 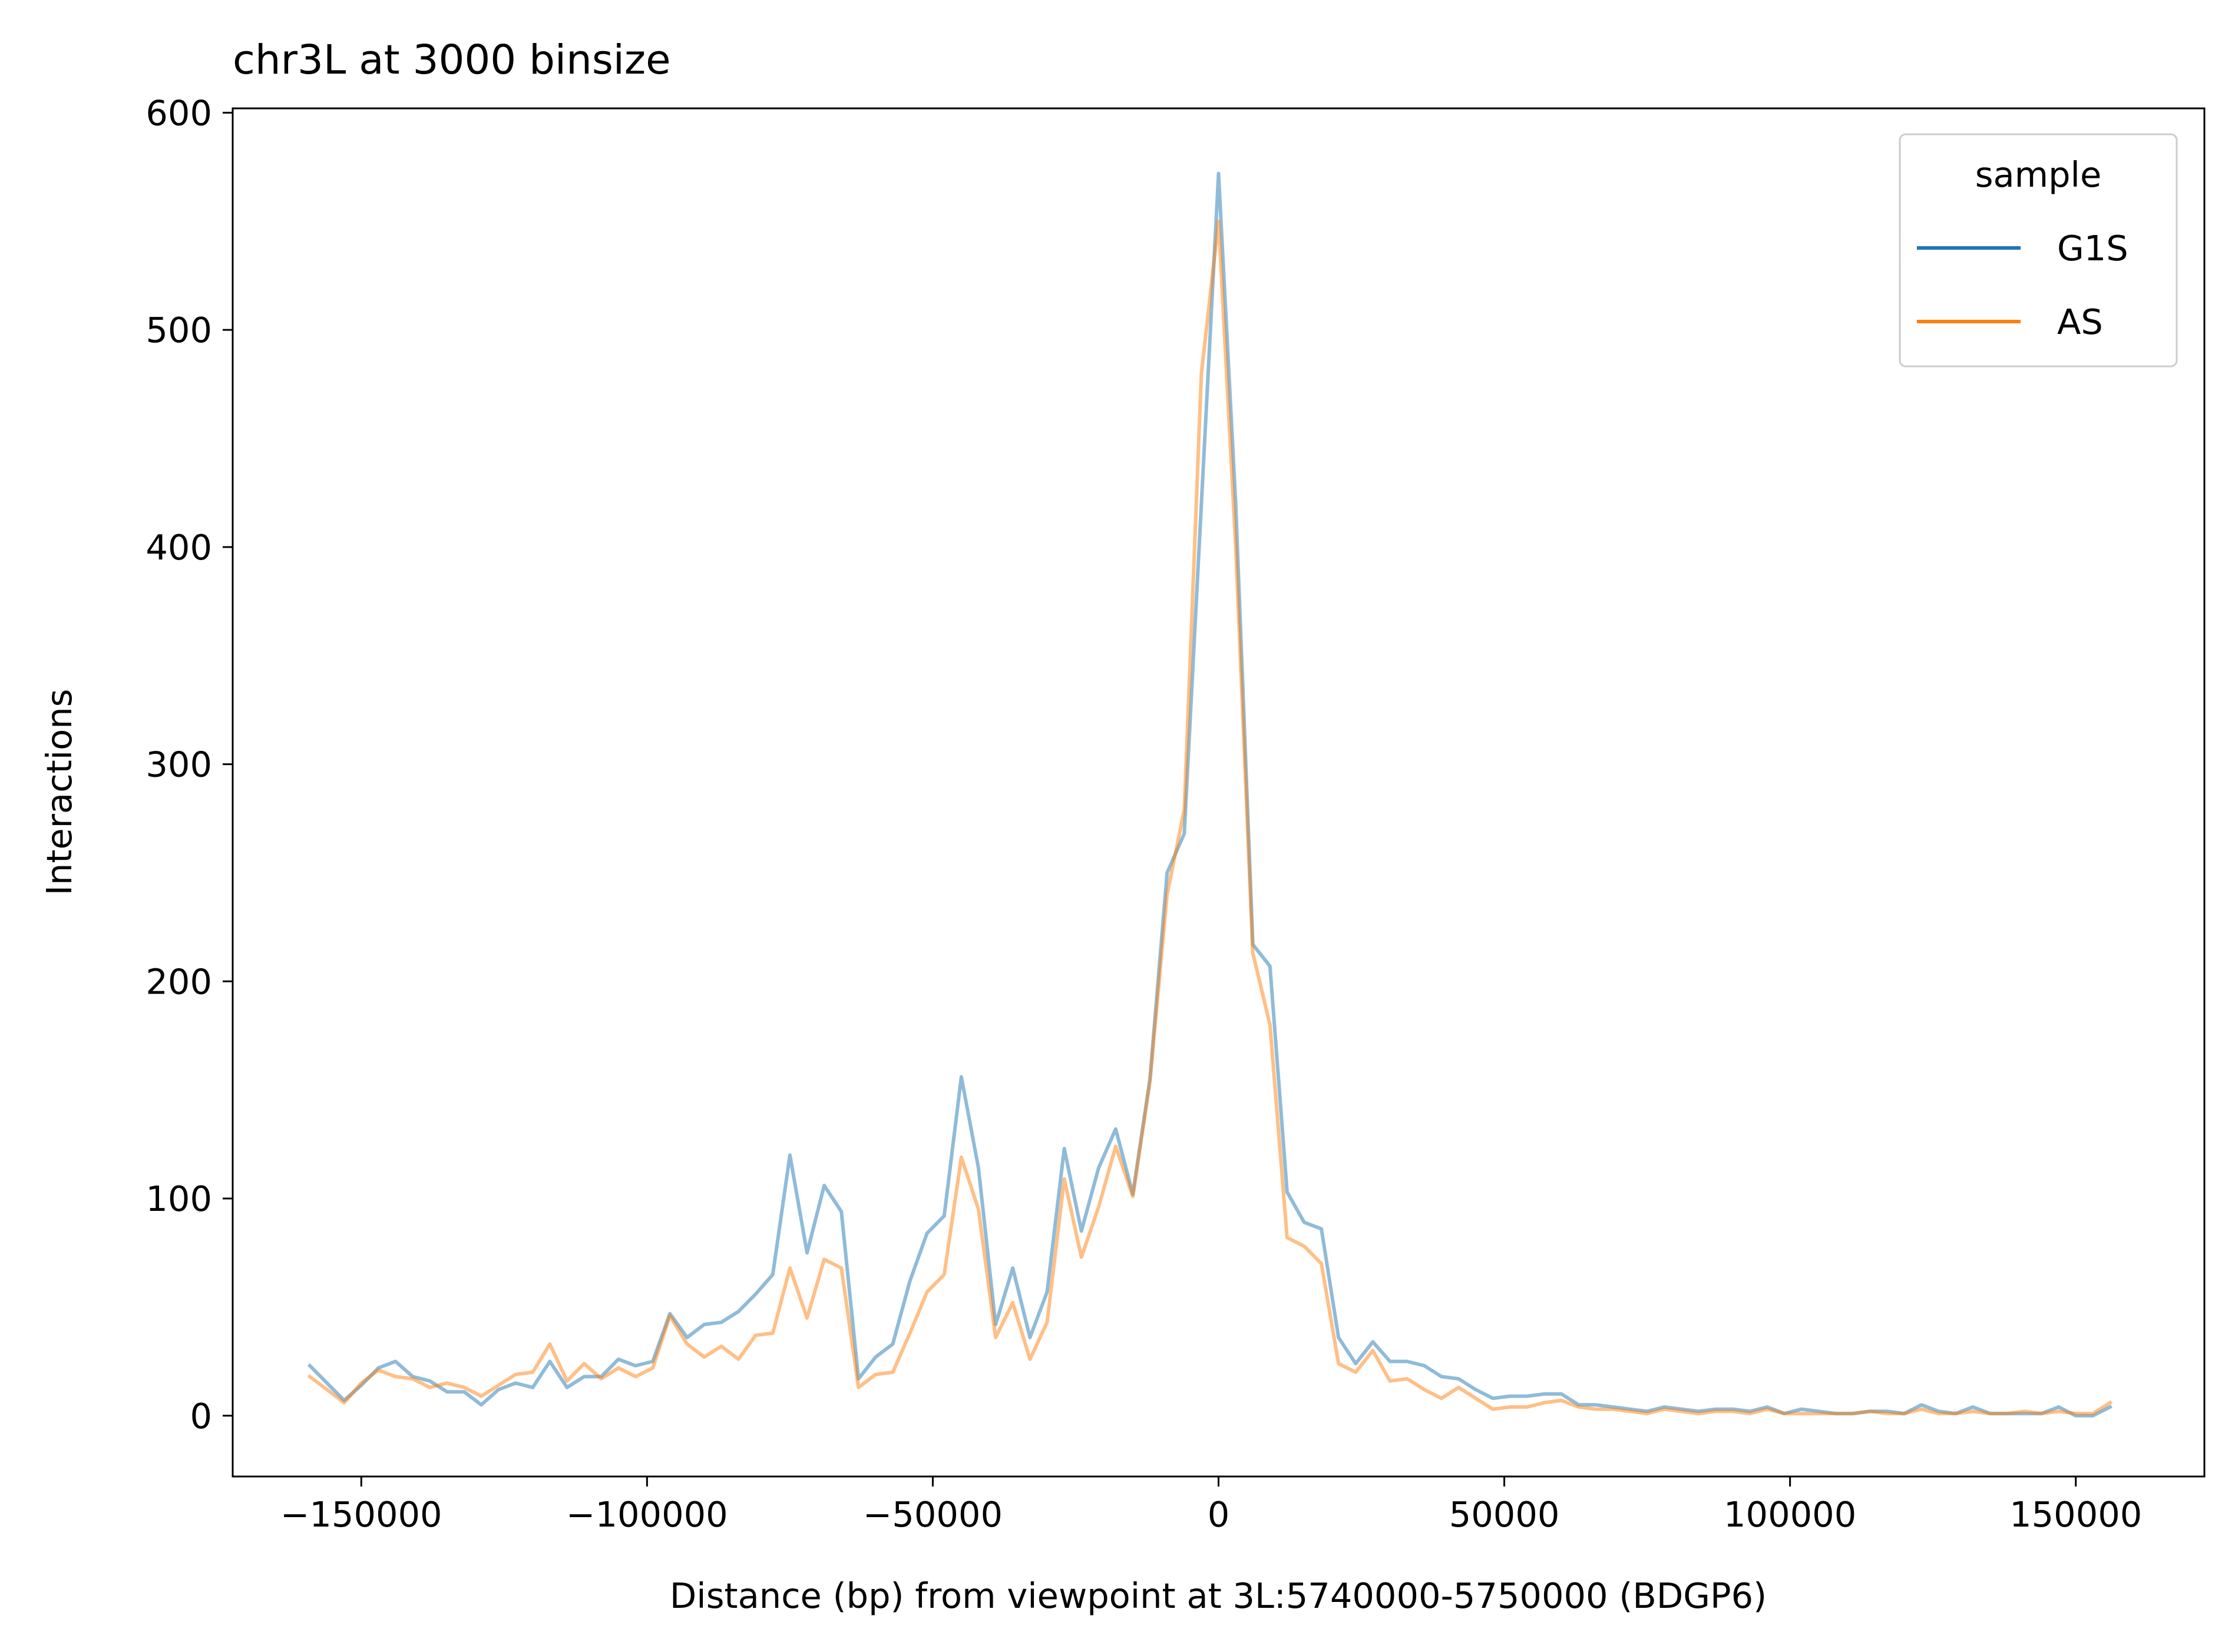 What do you see at coordinates (179, 547) in the screenshot?
I see `y-tick-label: 400` at bounding box center [179, 547].